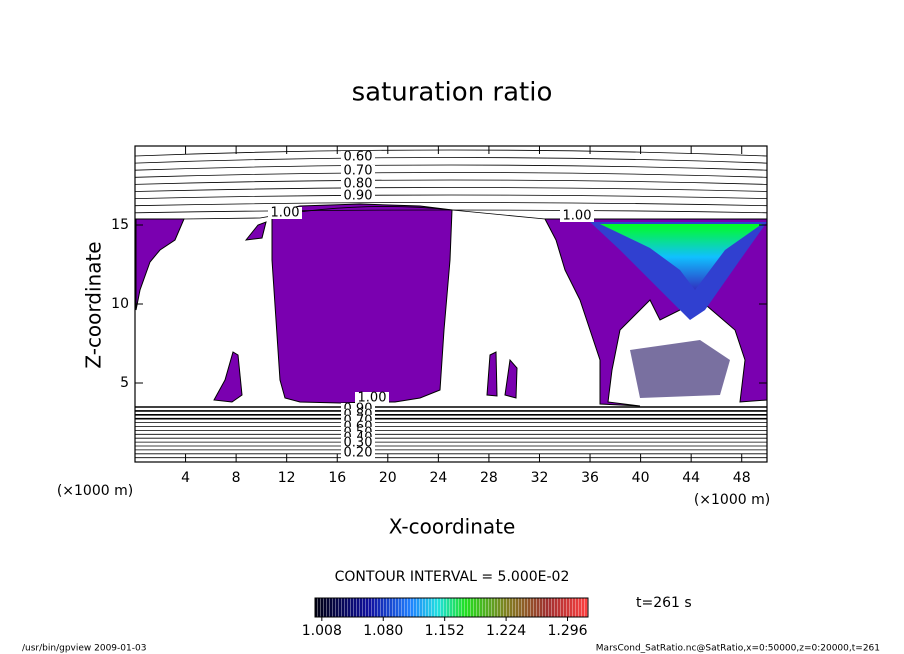 This screenshot has width=904, height=654. What do you see at coordinates (287, 478) in the screenshot?
I see `x-tick-label: 12` at bounding box center [287, 478].